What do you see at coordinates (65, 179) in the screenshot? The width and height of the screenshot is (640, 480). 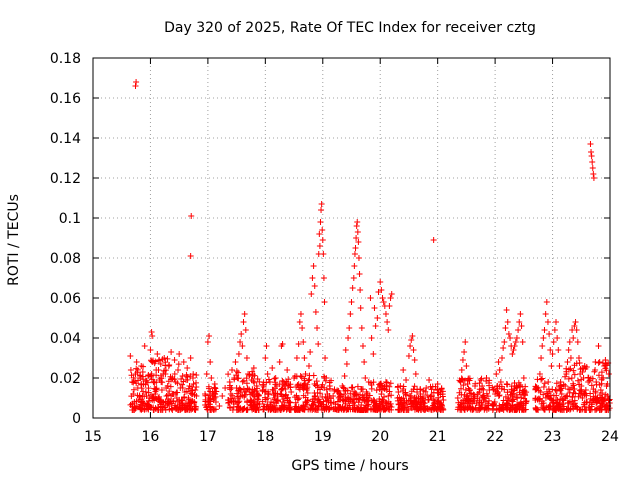 I see `y-tick-label: 0.12` at bounding box center [65, 179].